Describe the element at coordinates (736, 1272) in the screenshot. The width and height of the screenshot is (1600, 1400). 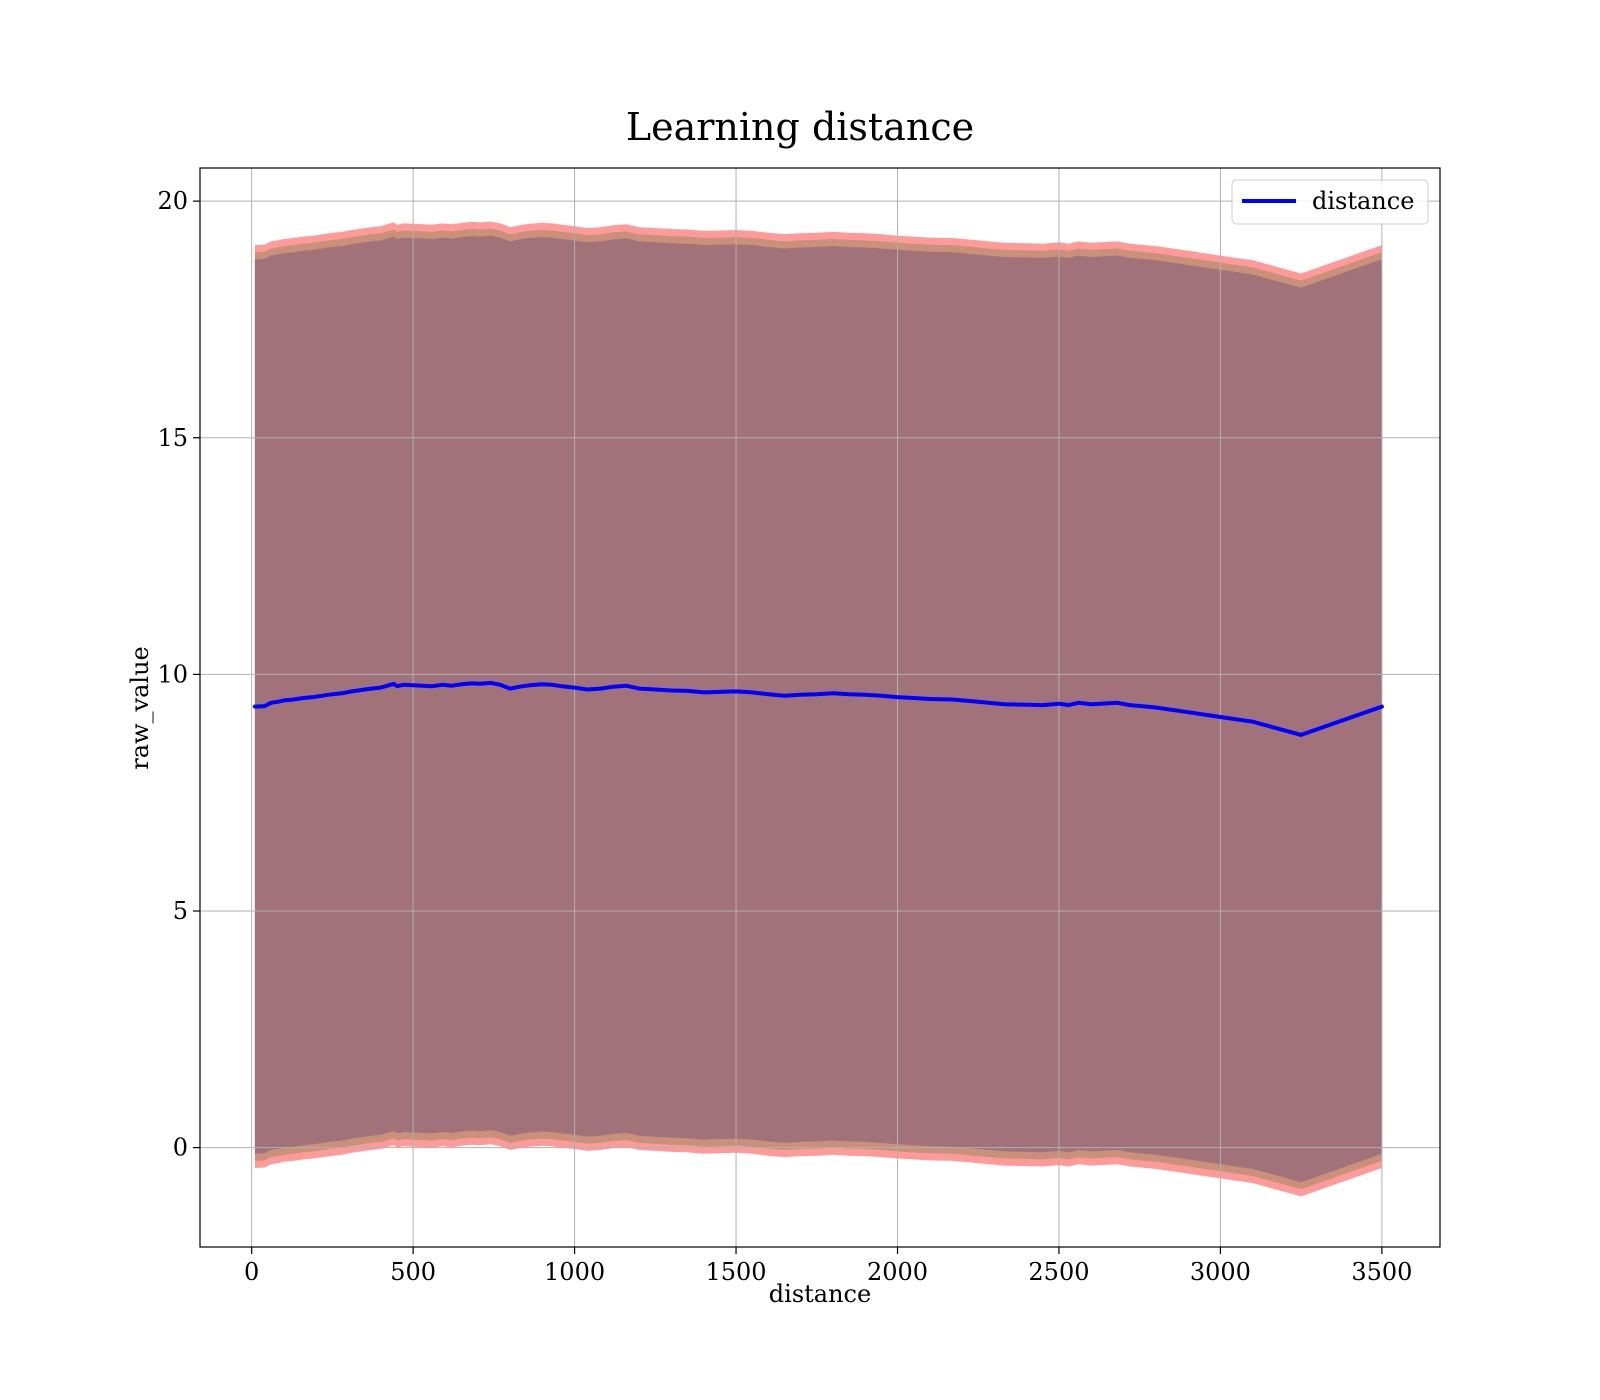
I see `x-tick-label: 1500` at that location.